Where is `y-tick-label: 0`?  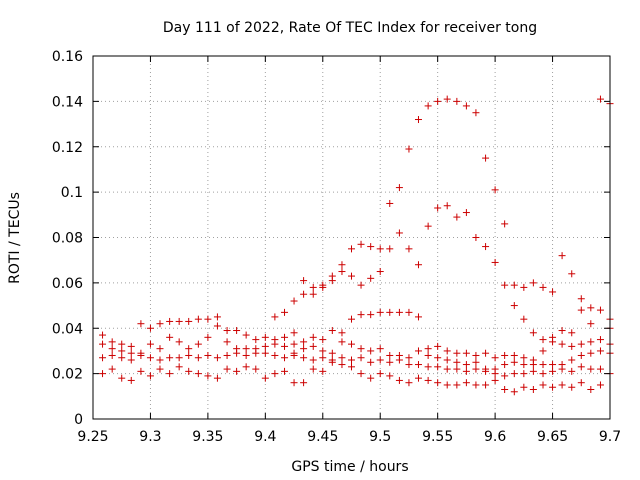
y-tick-label: 0 is located at coordinates (78, 420).